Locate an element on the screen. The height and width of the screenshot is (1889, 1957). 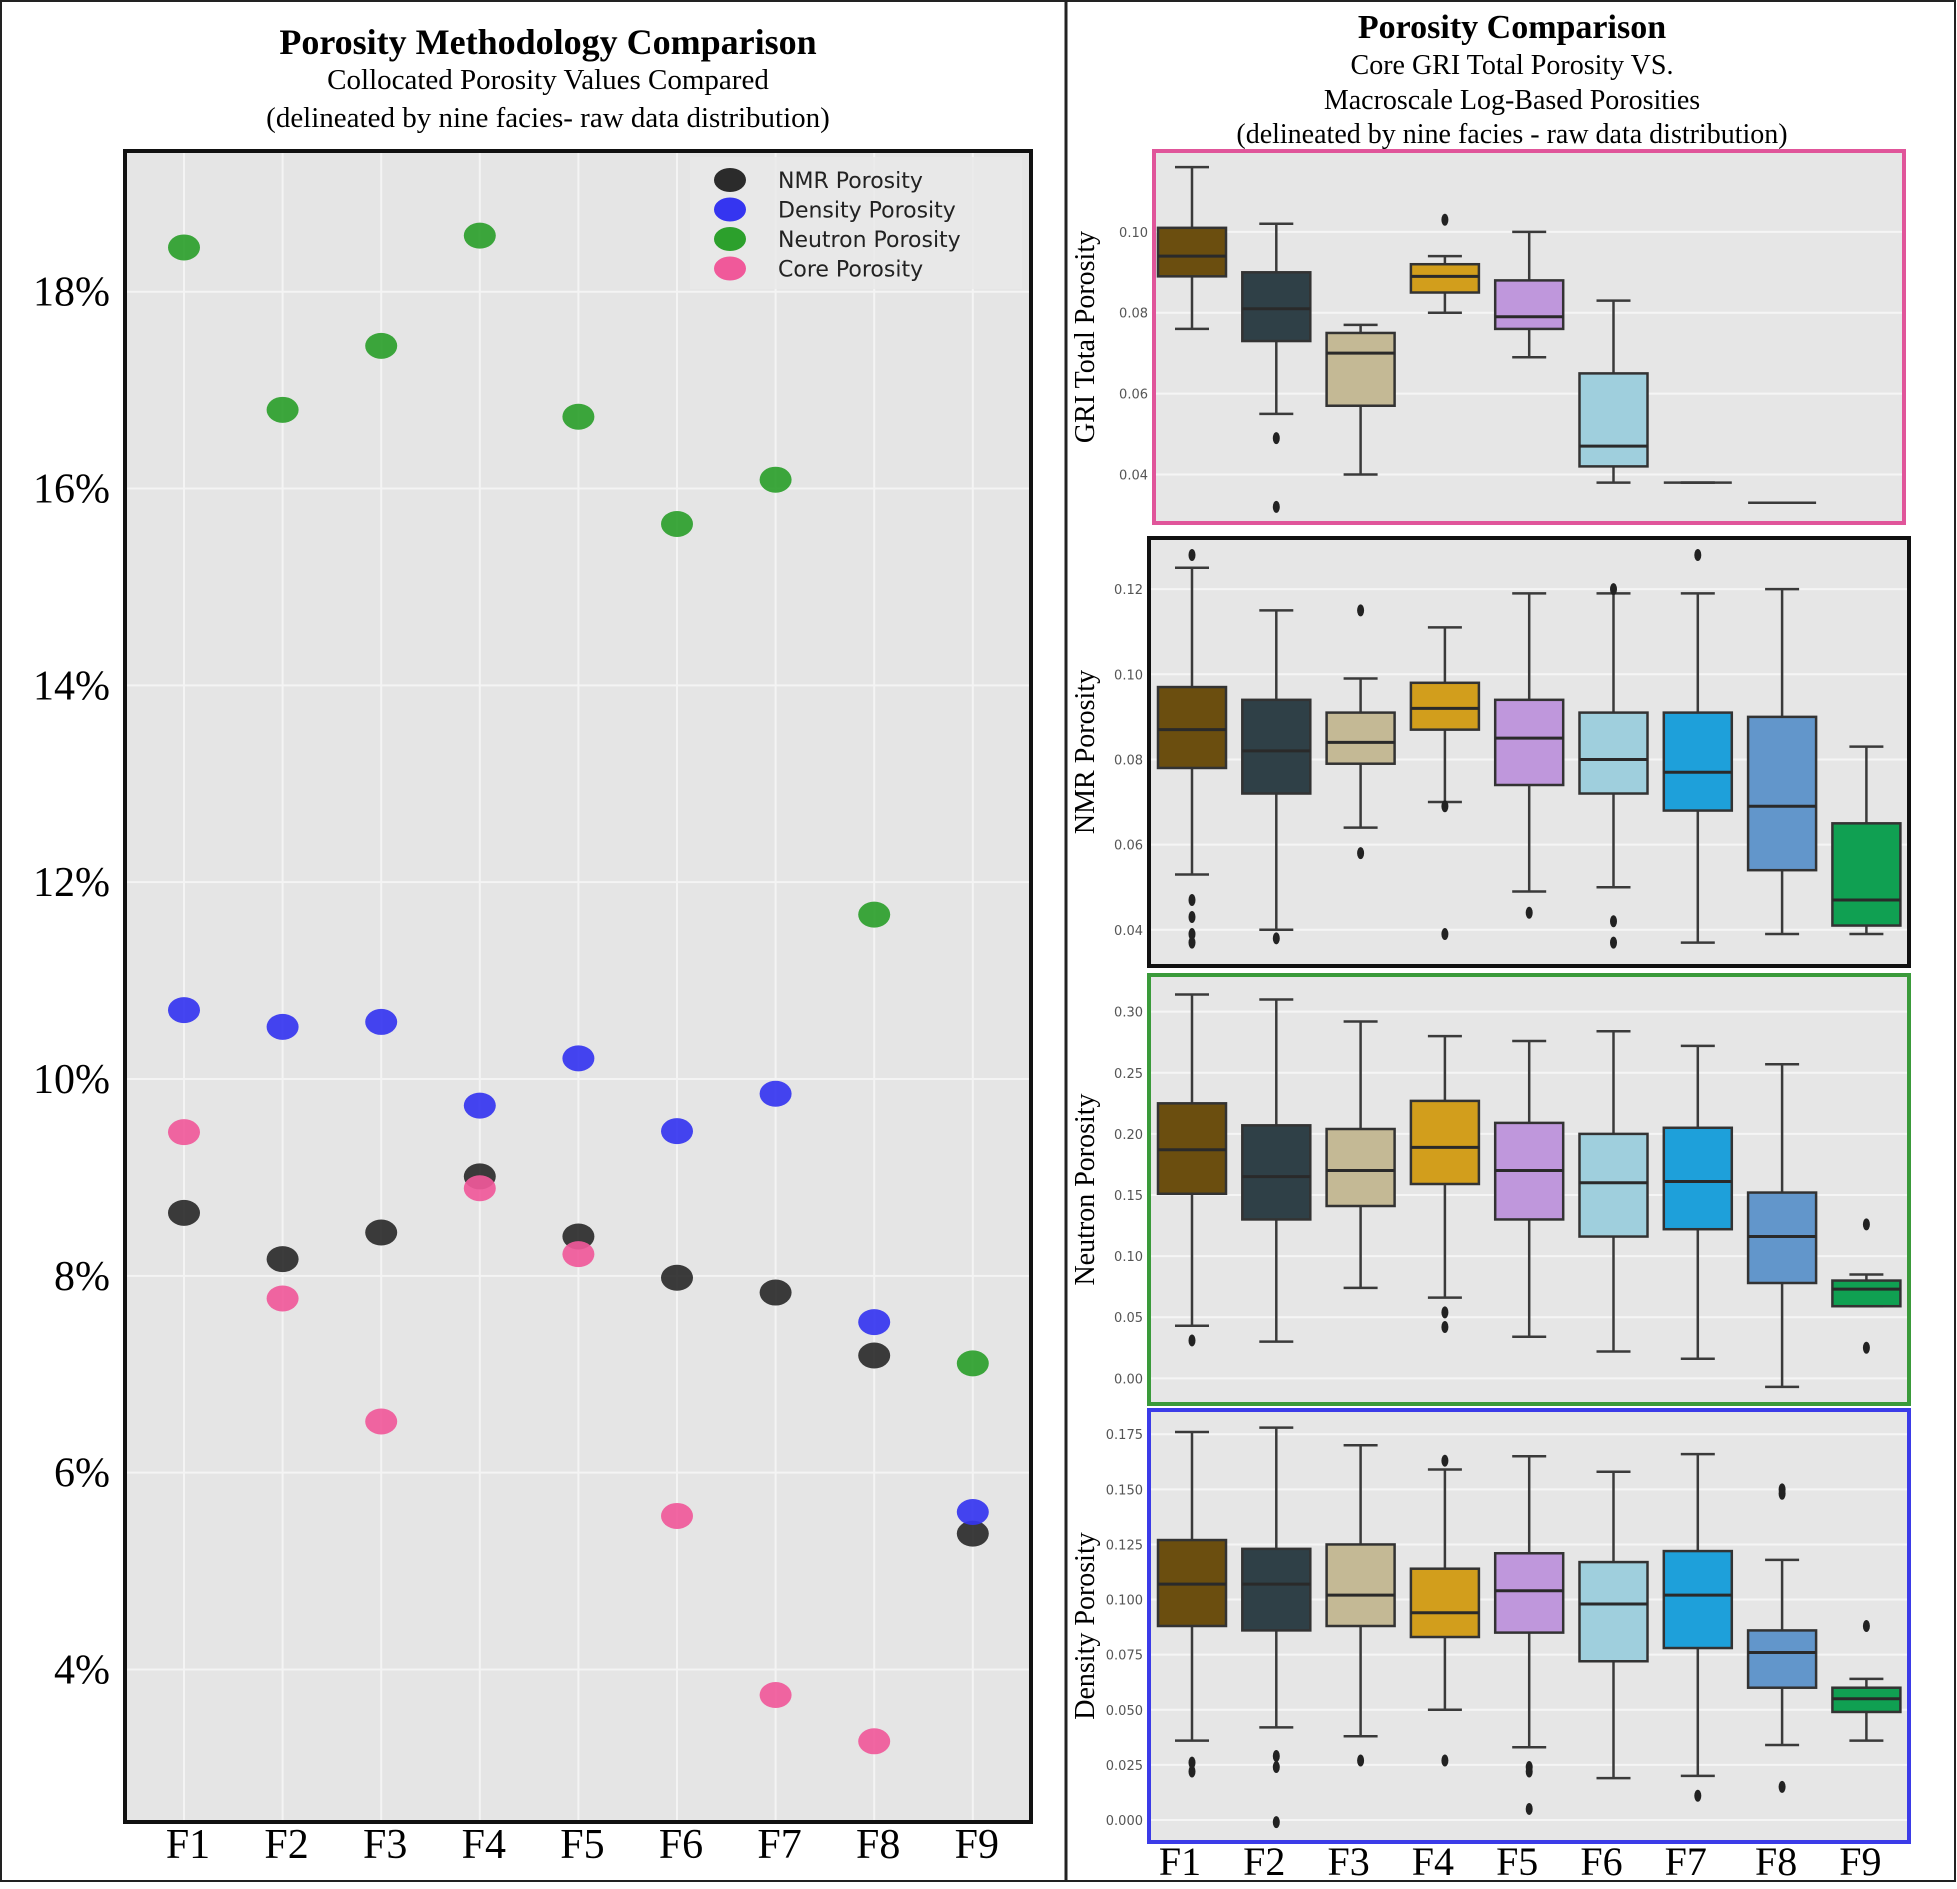
right-chart-subtitle-2: Macroscale Log-Based Porosities is located at coordinates (1512, 100).